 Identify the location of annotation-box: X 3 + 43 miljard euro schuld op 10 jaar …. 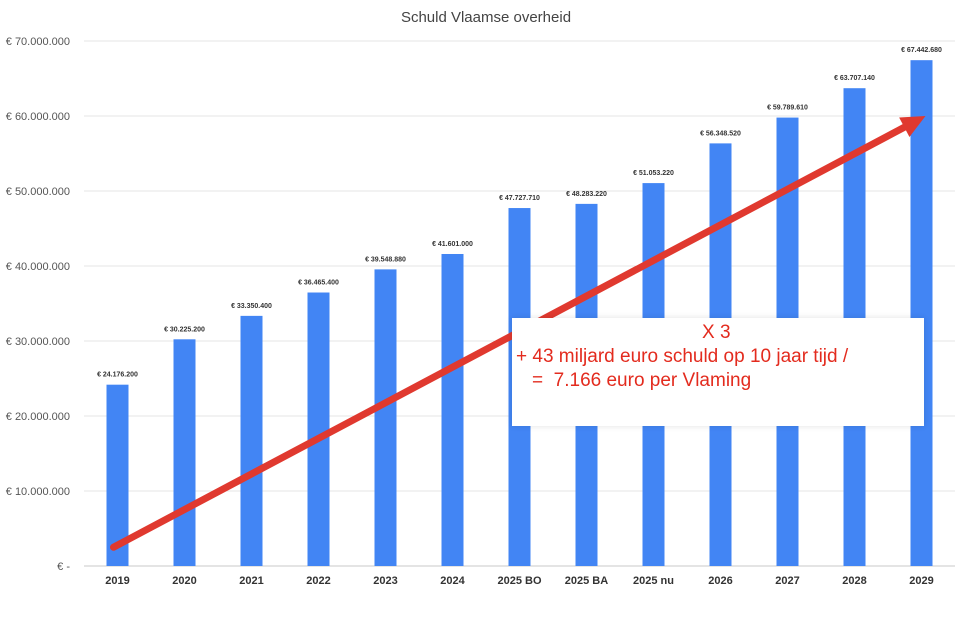
(718, 372).